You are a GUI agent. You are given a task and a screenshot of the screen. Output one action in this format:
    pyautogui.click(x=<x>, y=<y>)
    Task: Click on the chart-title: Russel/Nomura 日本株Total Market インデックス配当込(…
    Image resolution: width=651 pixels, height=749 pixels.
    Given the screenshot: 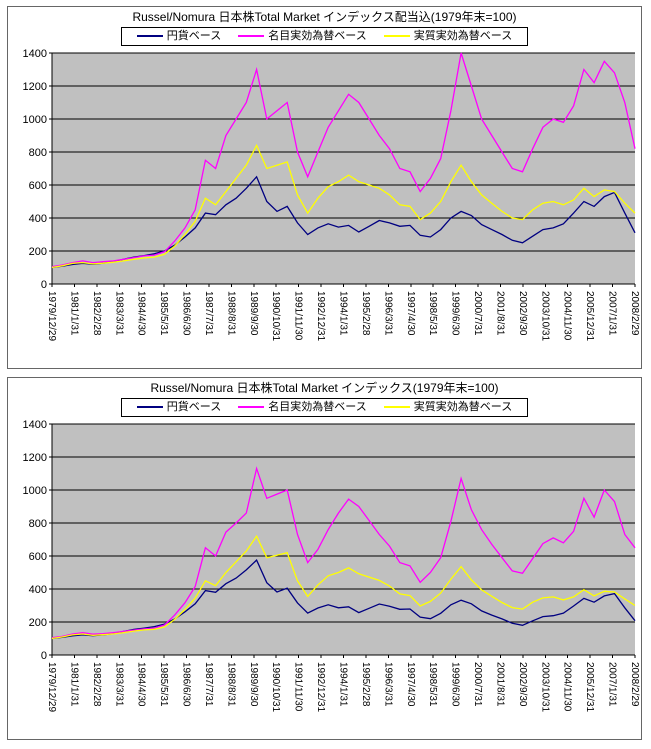 What is the action you would take?
    pyautogui.click(x=324, y=17)
    